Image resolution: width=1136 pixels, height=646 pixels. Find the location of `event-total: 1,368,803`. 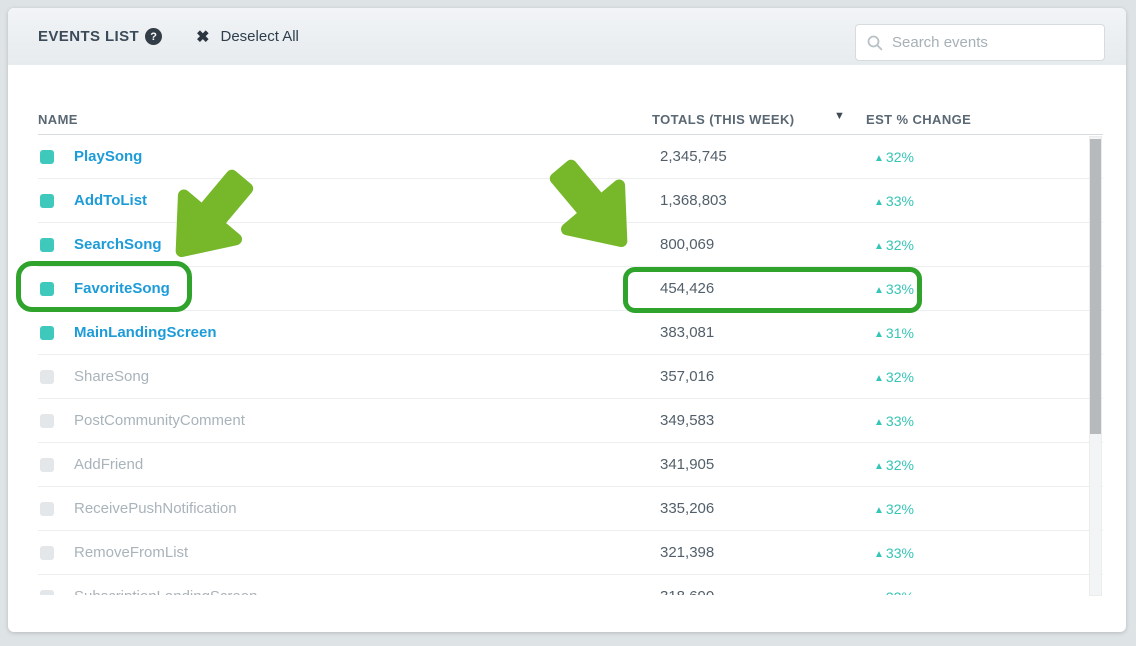

event-total: 1,368,803 is located at coordinates (693, 200).